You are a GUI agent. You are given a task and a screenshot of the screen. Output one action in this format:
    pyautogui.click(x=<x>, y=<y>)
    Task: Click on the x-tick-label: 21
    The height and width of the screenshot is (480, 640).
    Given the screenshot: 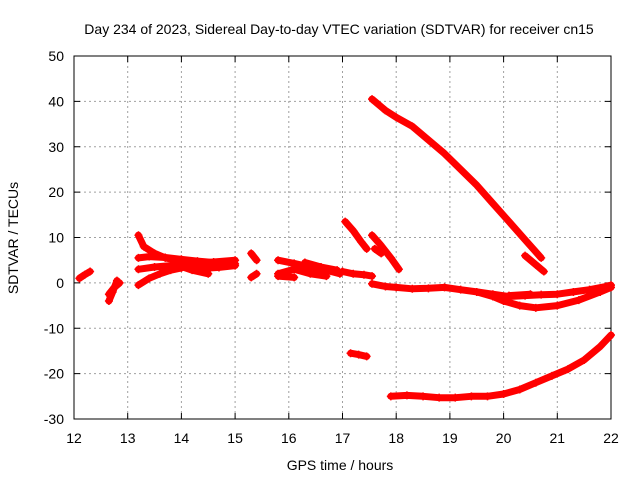 What is the action you would take?
    pyautogui.click(x=558, y=438)
    